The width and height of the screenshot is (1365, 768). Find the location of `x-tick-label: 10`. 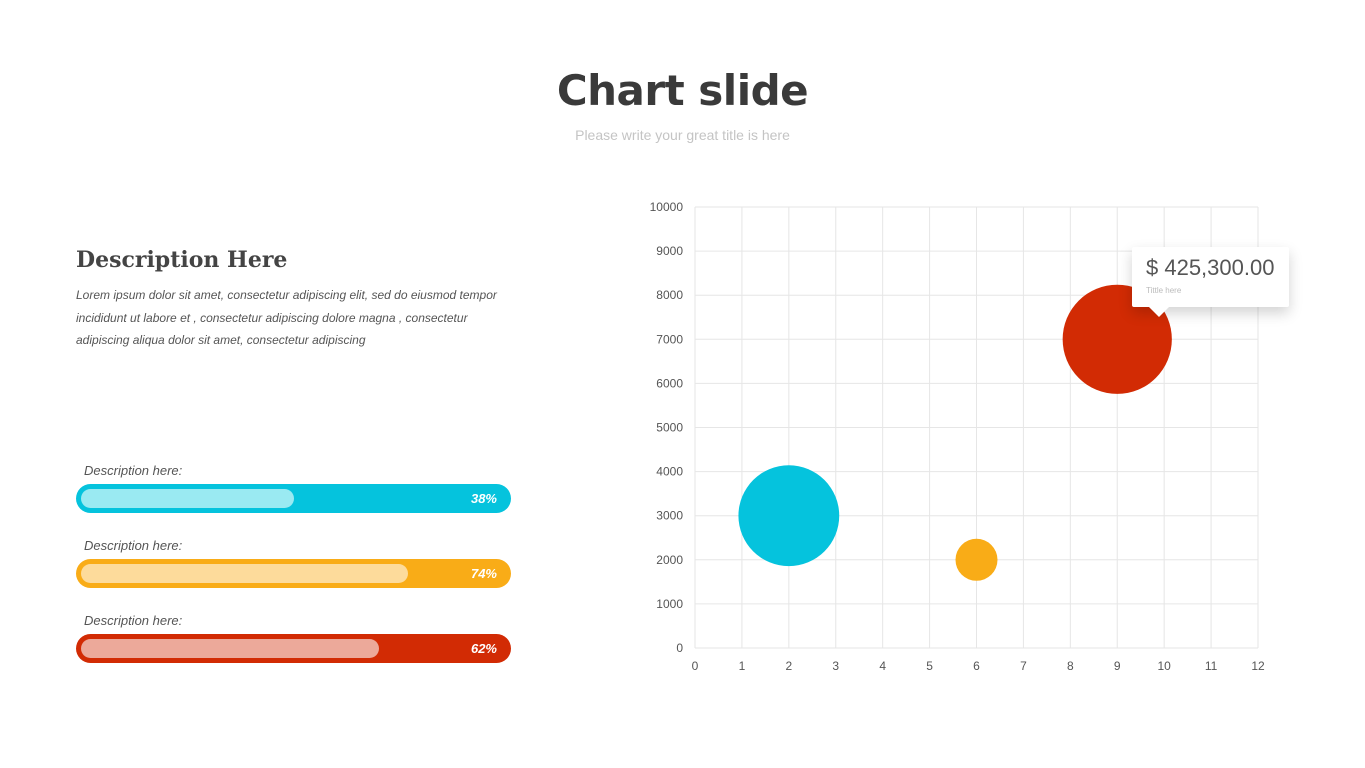

x-tick-label: 10 is located at coordinates (1164, 666).